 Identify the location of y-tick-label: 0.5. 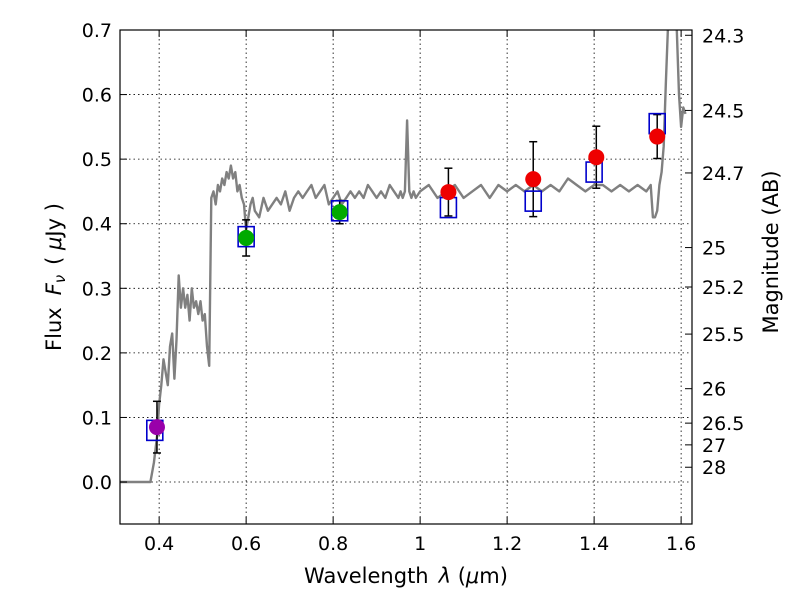
(97, 160).